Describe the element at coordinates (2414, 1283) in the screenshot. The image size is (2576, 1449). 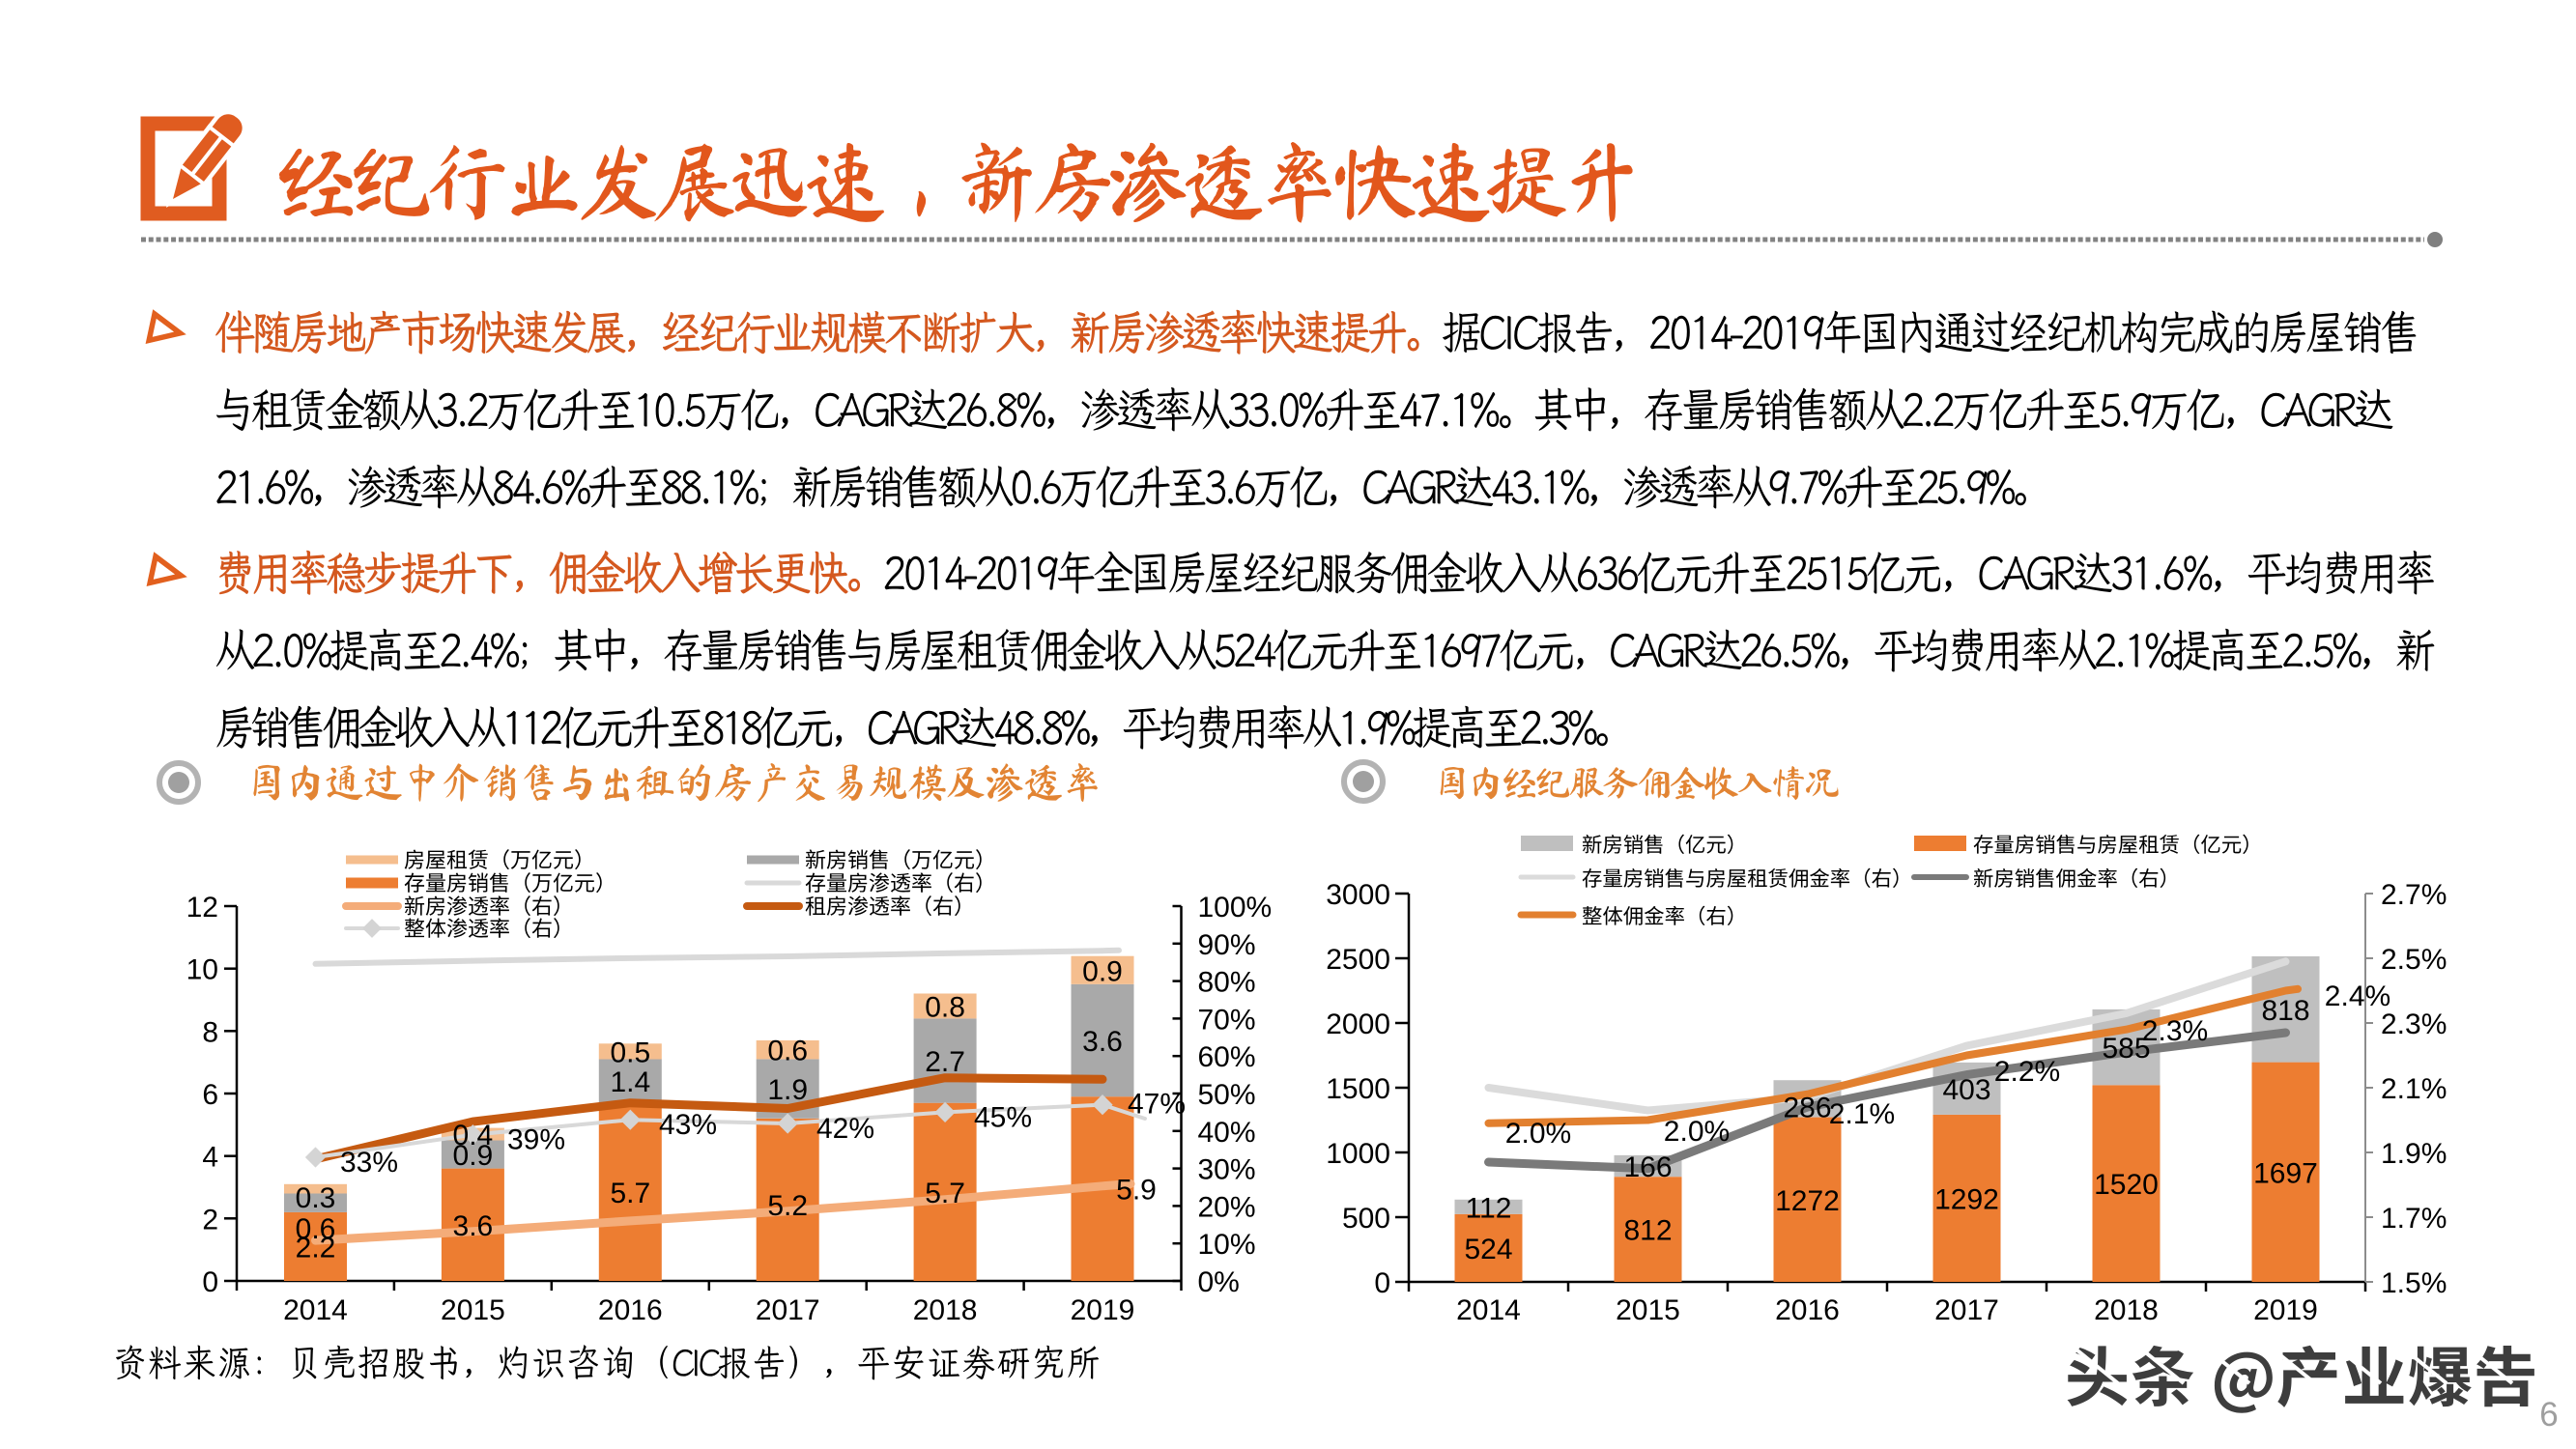
I see `svg-text: 1.5%` at that location.